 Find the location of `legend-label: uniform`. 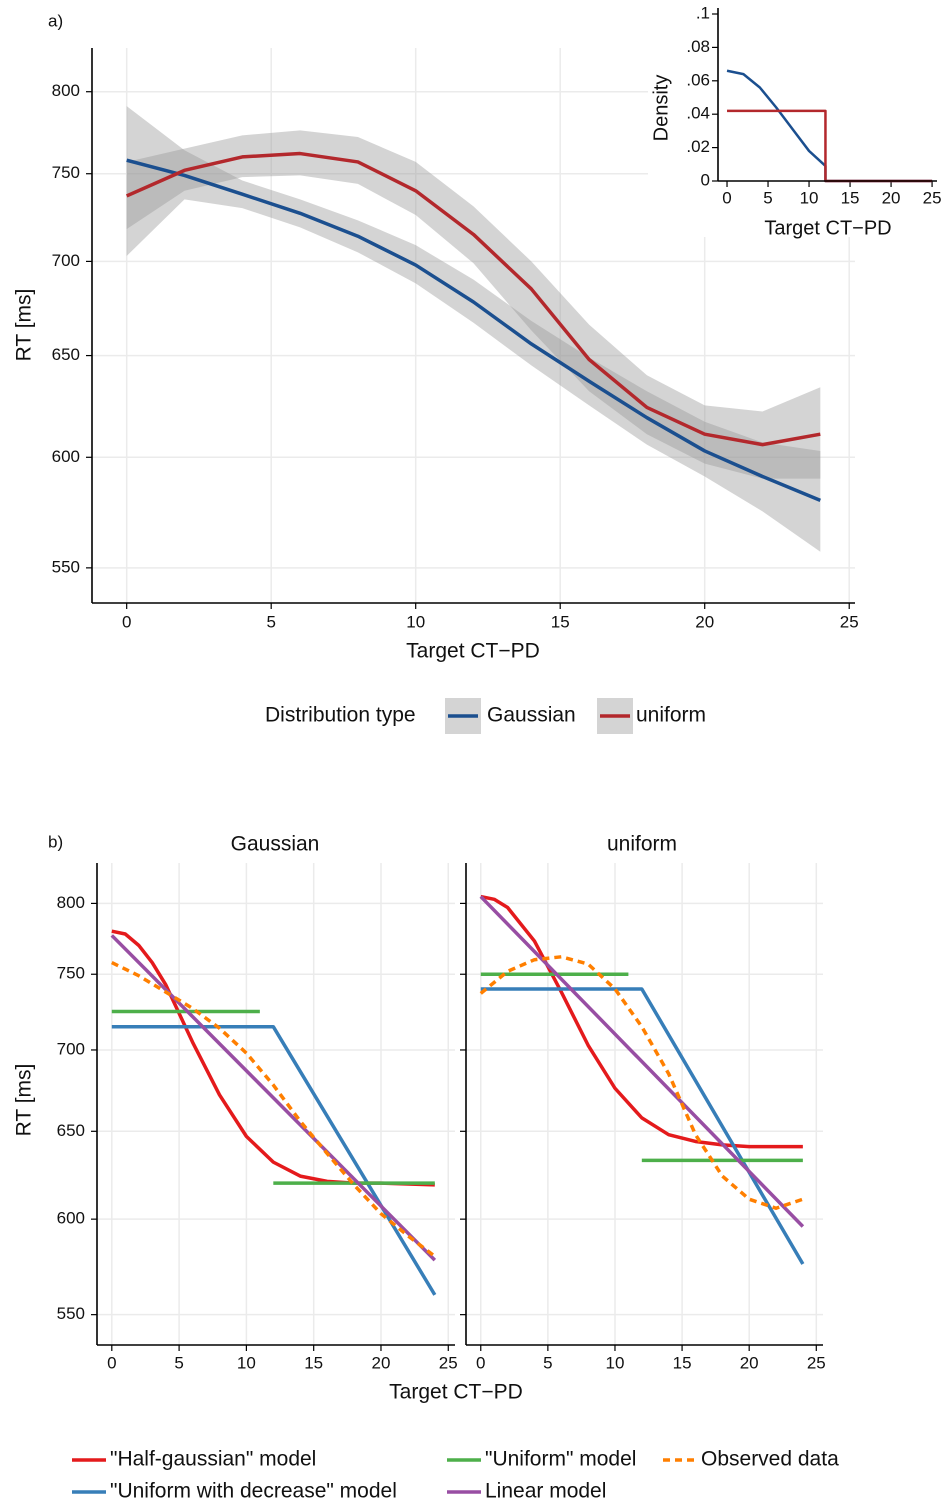

legend-label: uniform is located at coordinates (671, 715).